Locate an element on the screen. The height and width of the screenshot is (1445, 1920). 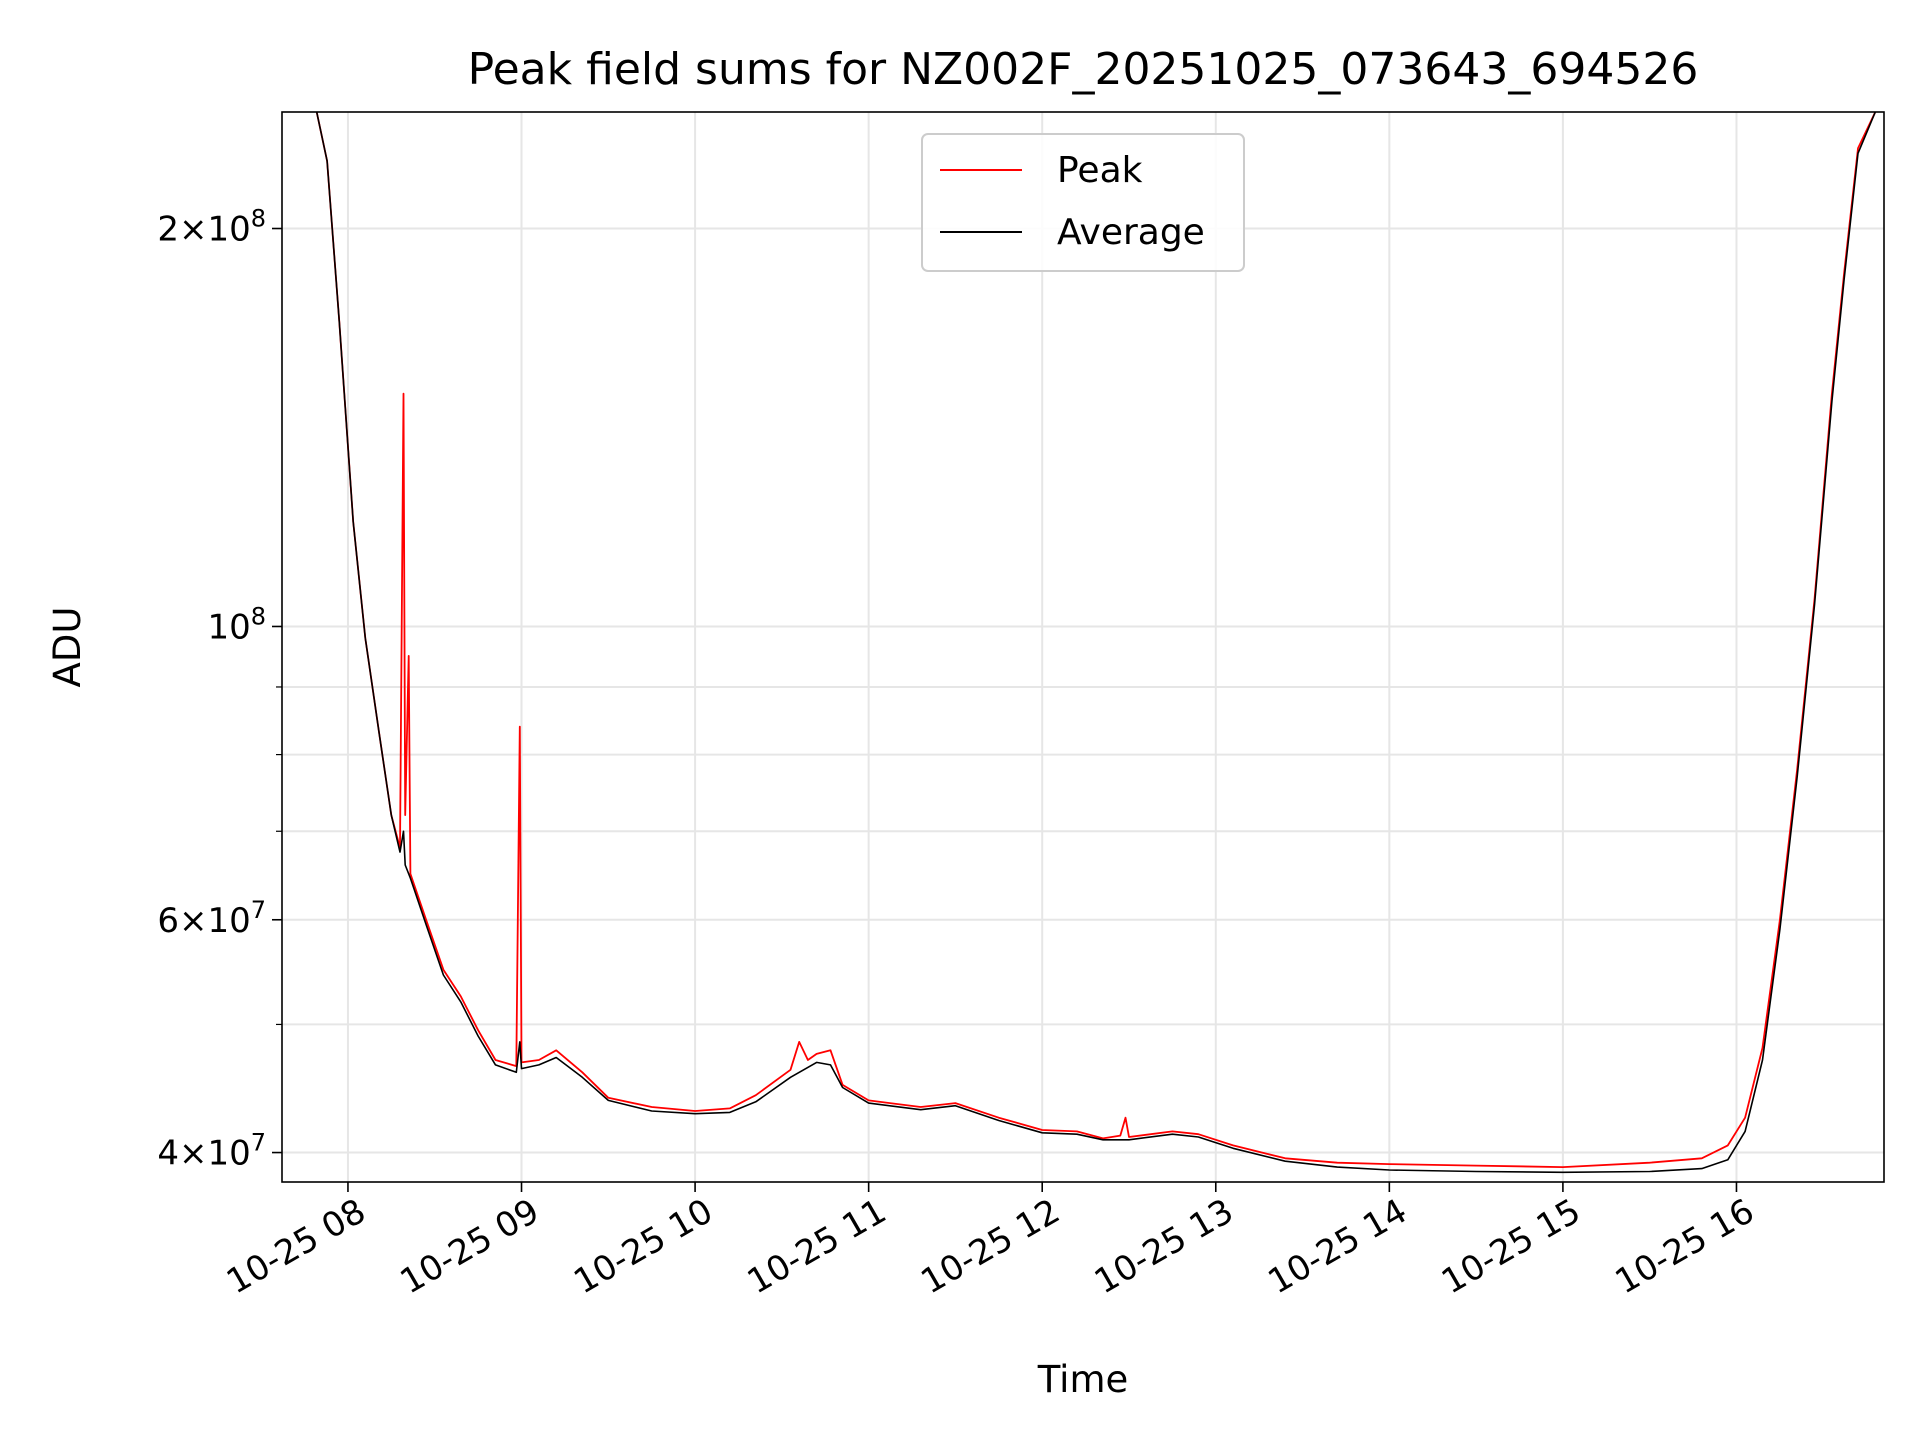
legend: Peak Average is located at coordinates (1083, 202).